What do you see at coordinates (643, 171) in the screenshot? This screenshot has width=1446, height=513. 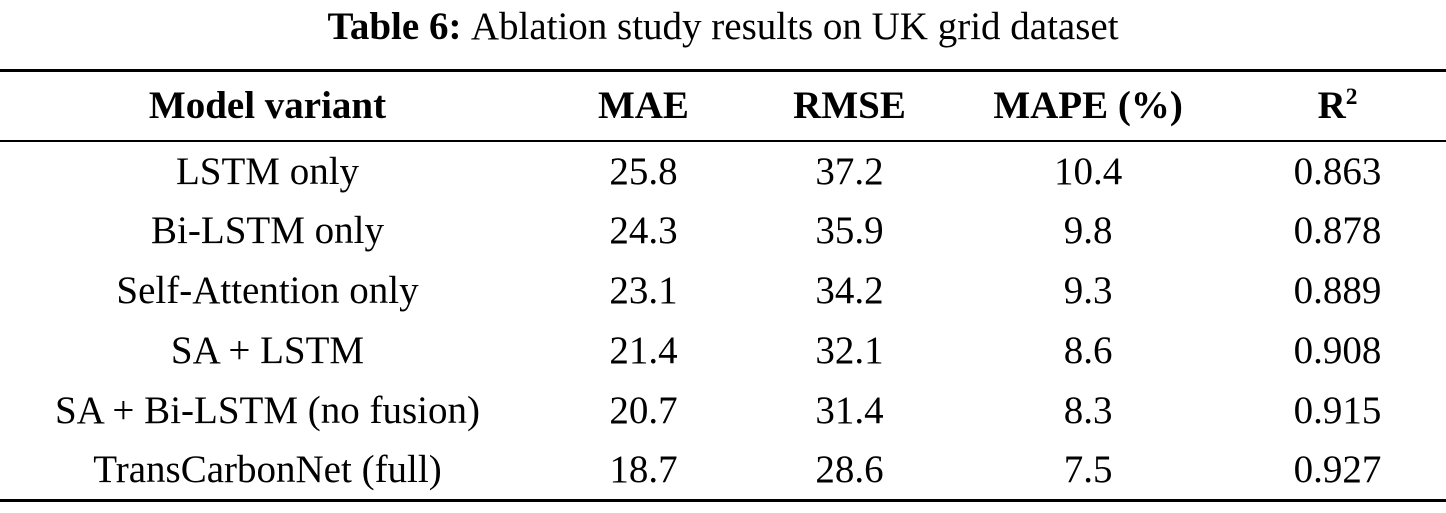 I see `cell-mae: 25.8` at bounding box center [643, 171].